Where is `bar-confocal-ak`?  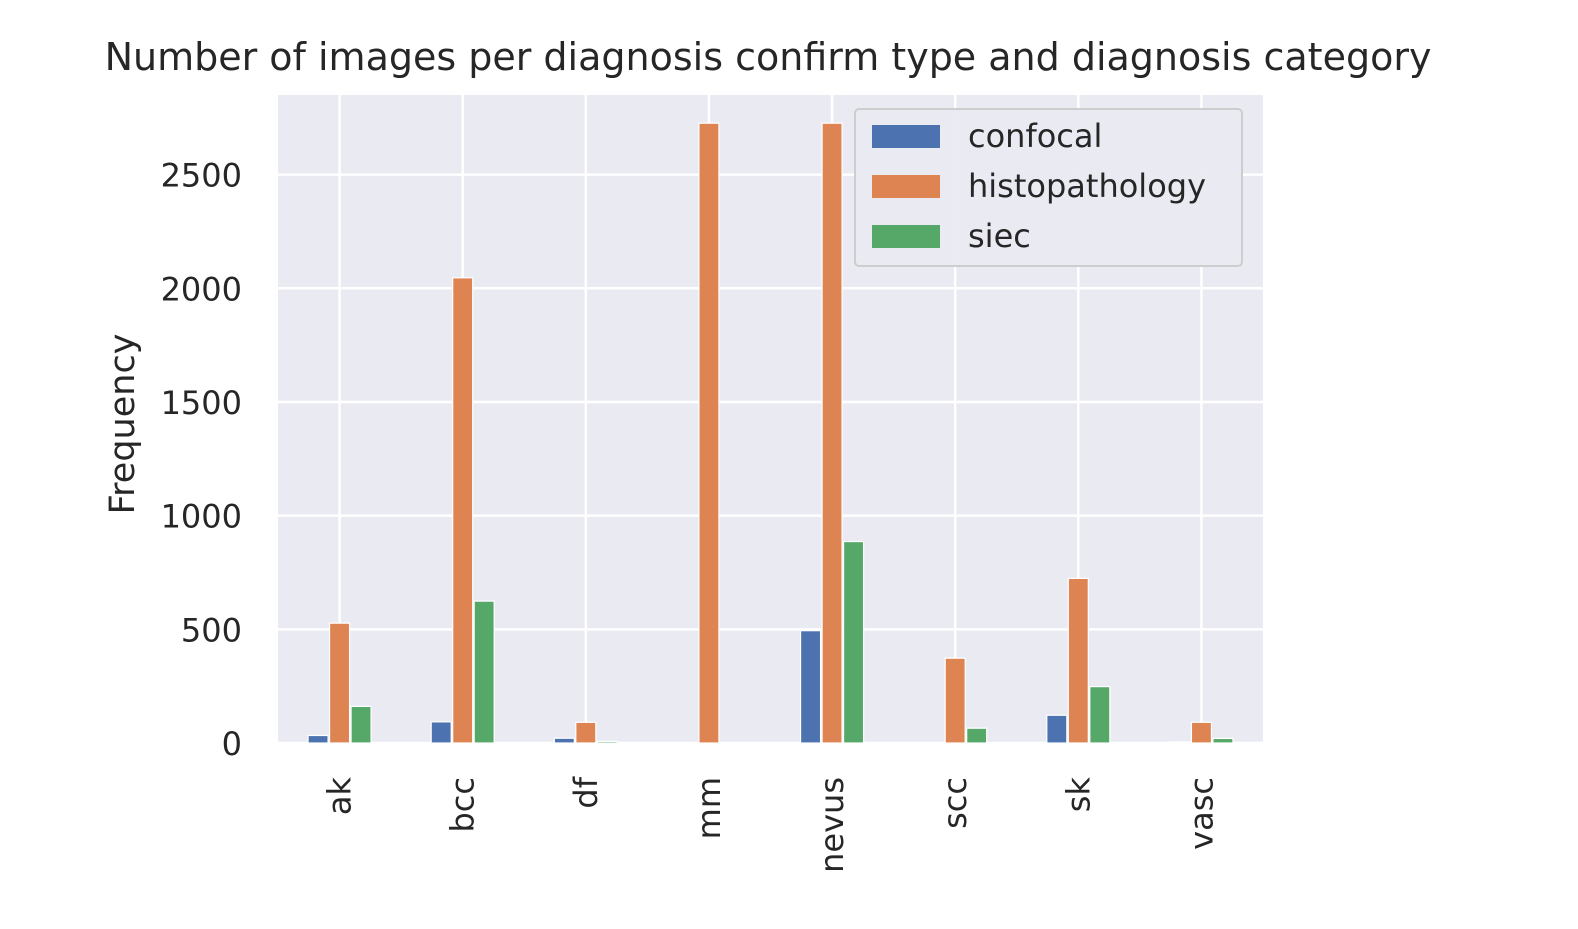 bar-confocal-ak is located at coordinates (318, 739).